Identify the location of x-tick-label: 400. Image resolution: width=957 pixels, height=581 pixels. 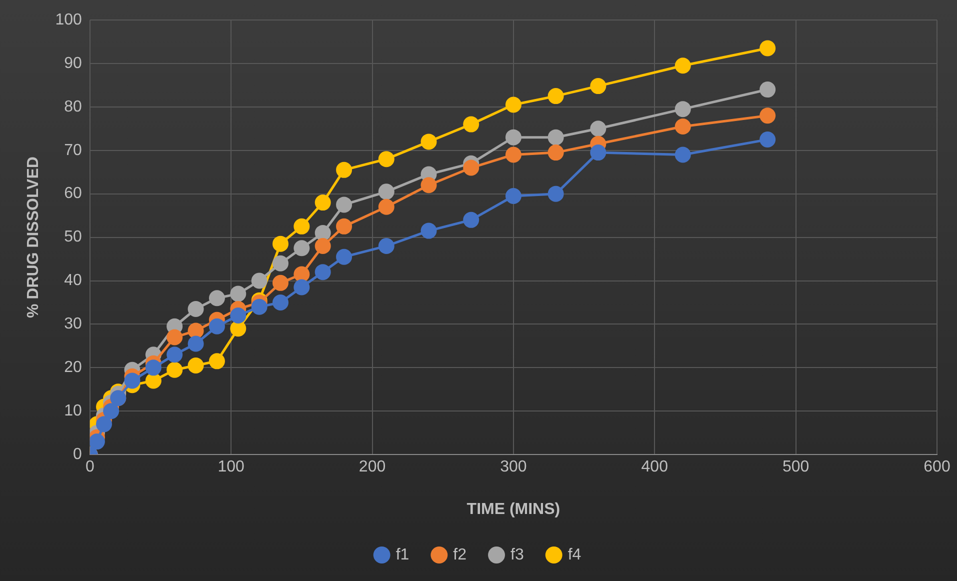
(654, 467).